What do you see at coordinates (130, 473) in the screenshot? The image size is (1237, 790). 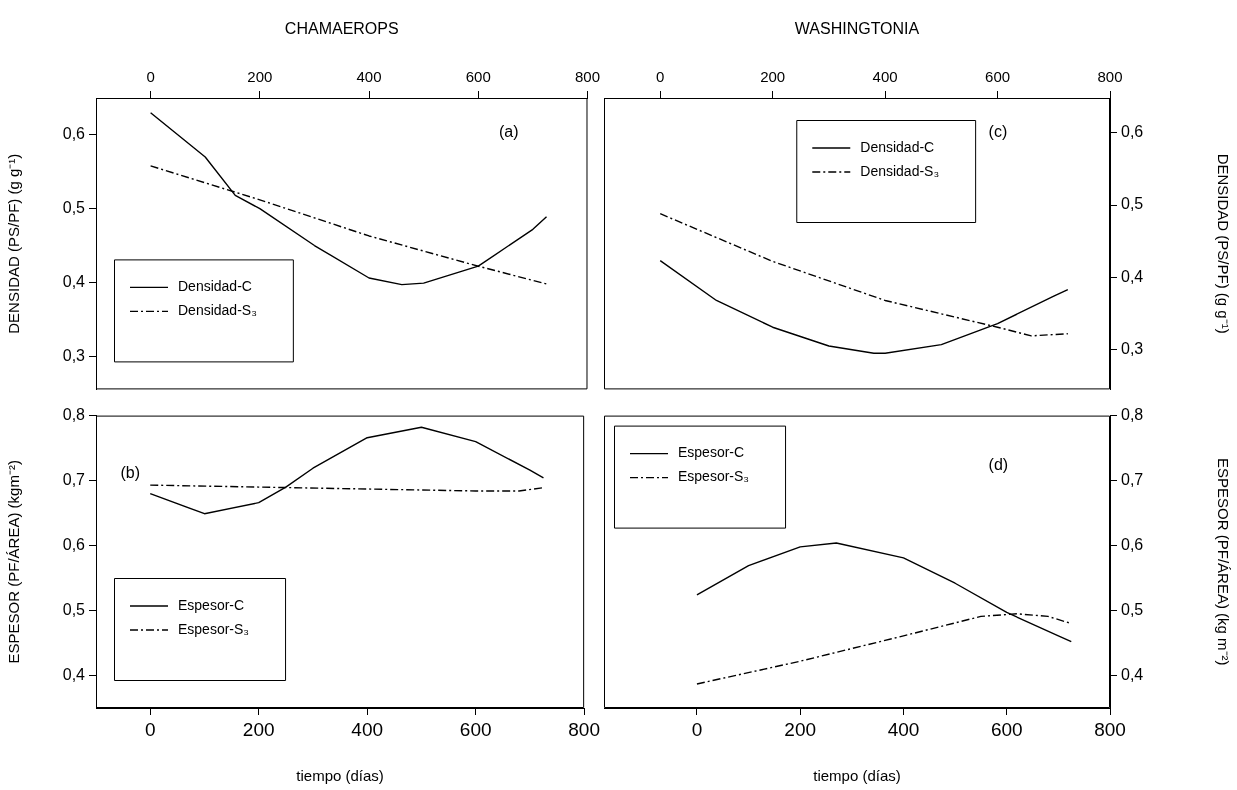 I see `annotation: (b)` at bounding box center [130, 473].